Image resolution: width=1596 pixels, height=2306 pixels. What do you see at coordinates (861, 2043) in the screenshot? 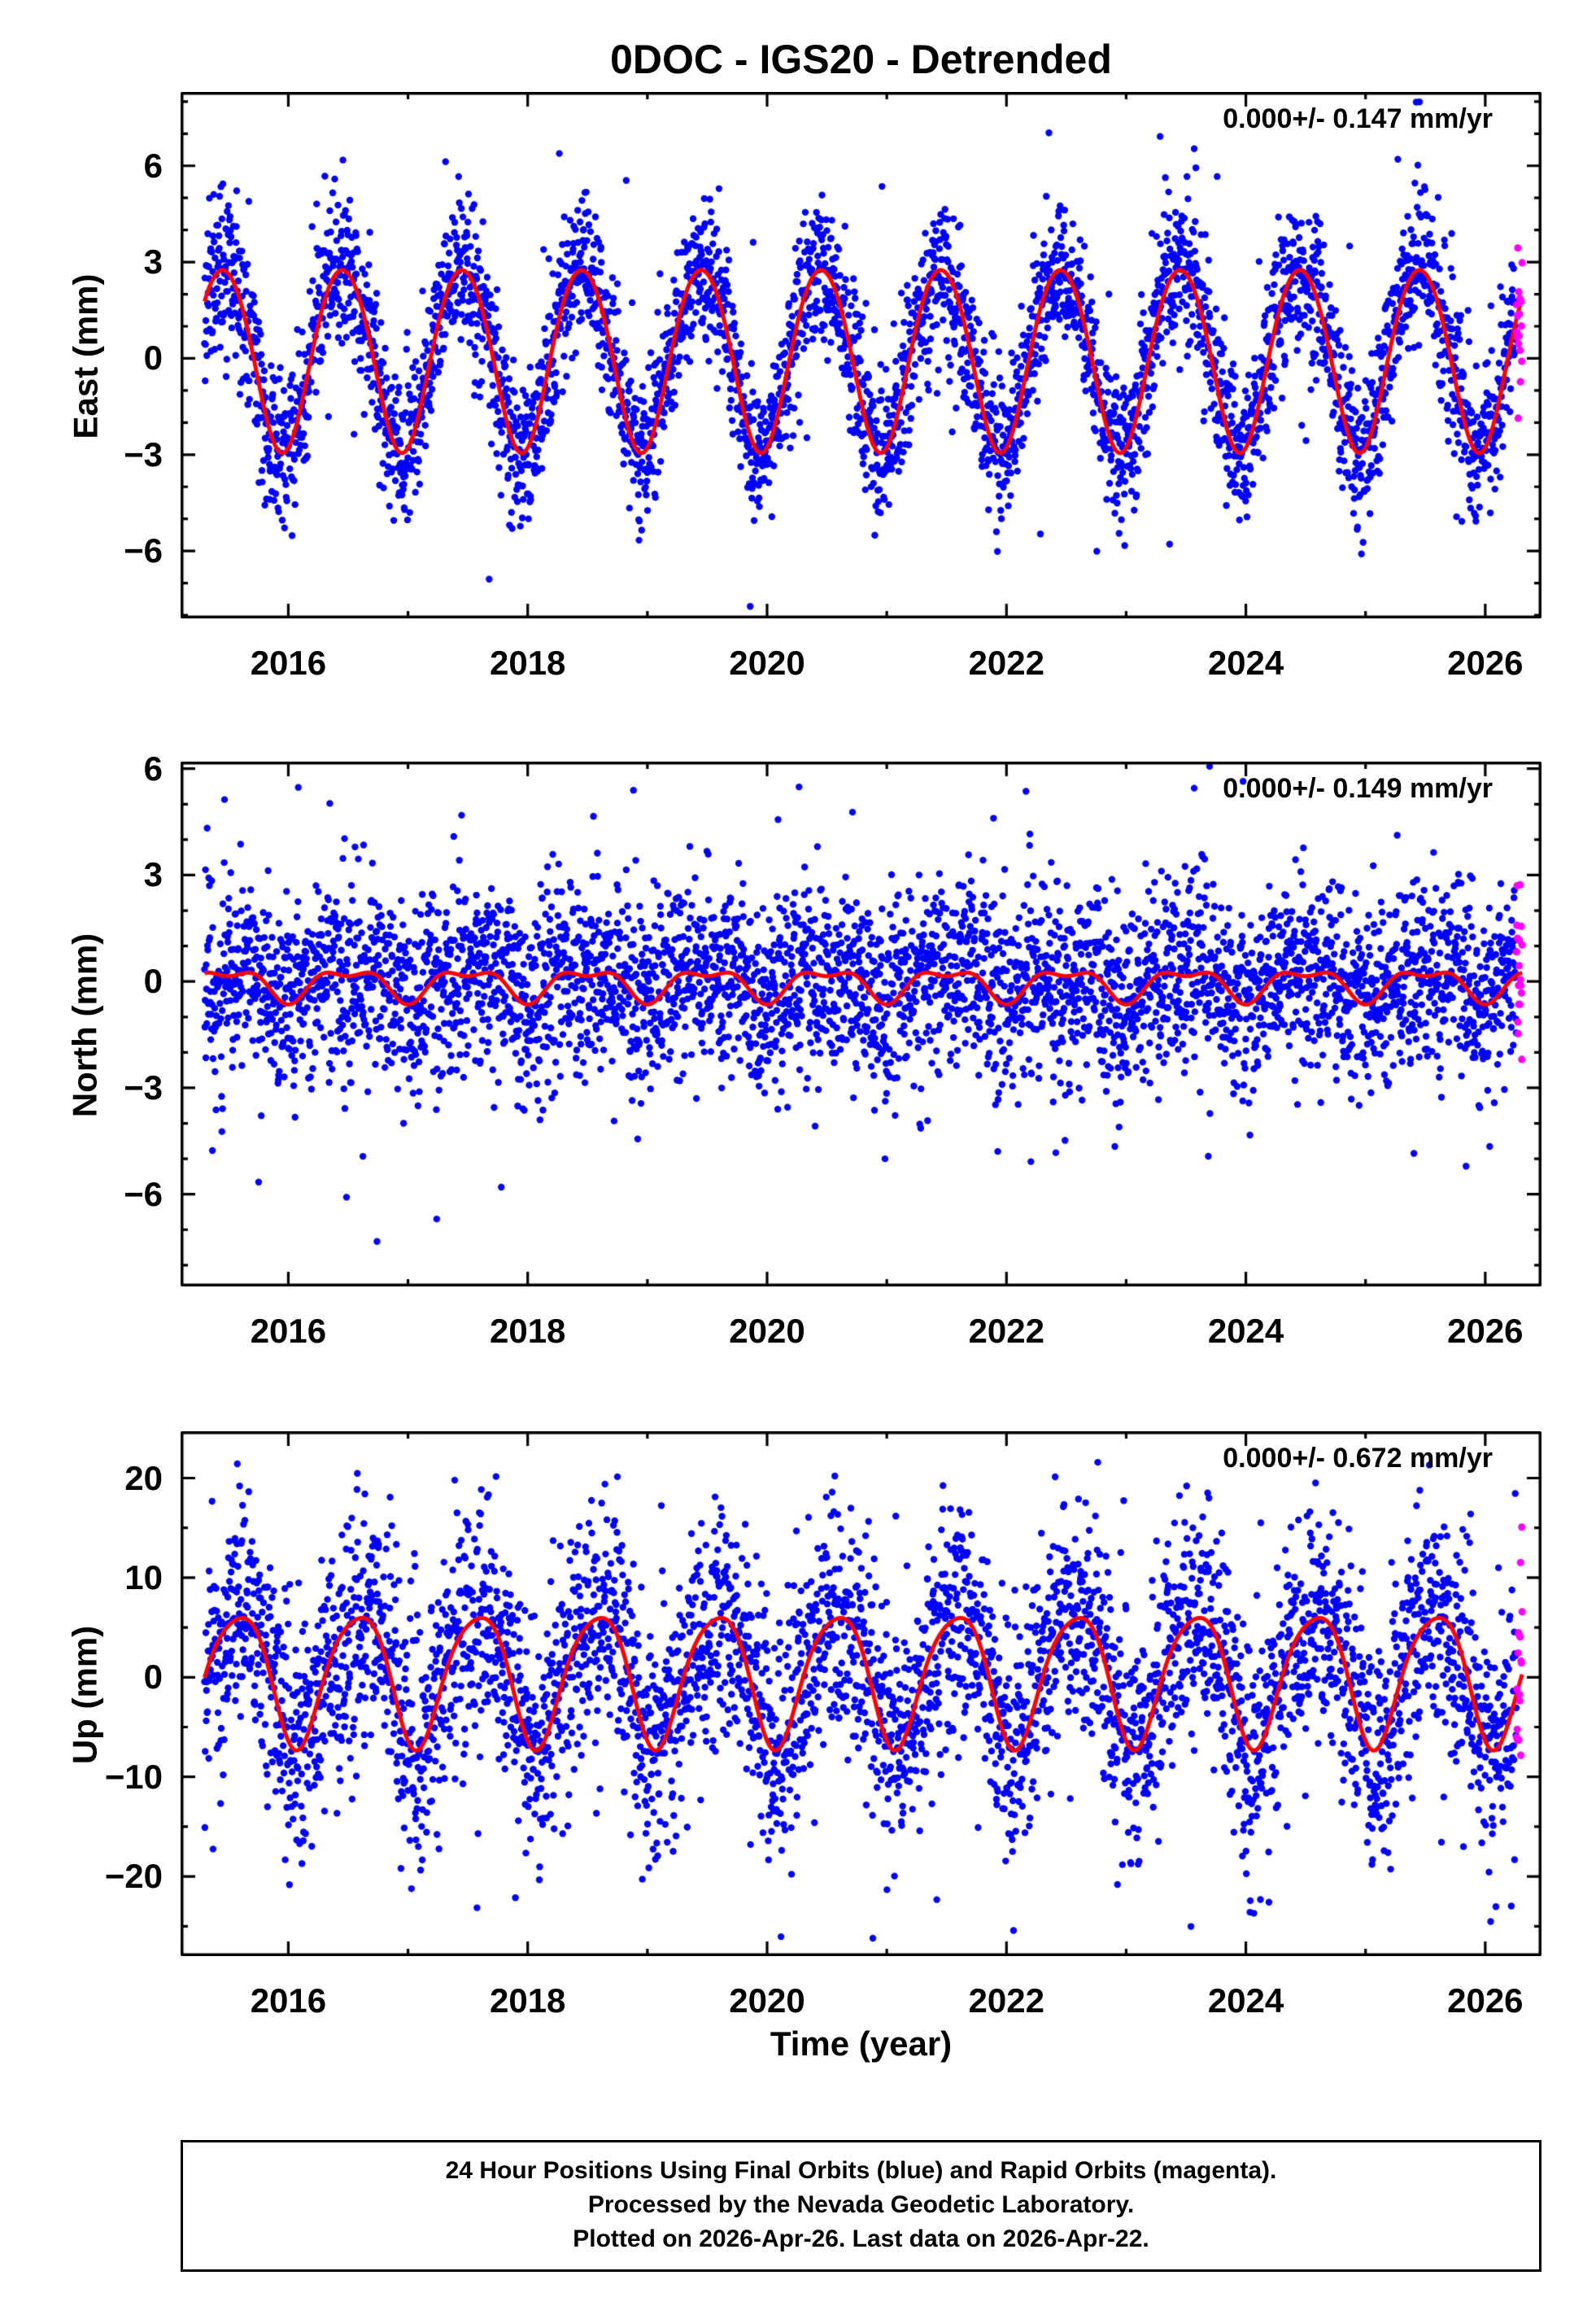
I see `x-axis-label: Time (year)` at bounding box center [861, 2043].